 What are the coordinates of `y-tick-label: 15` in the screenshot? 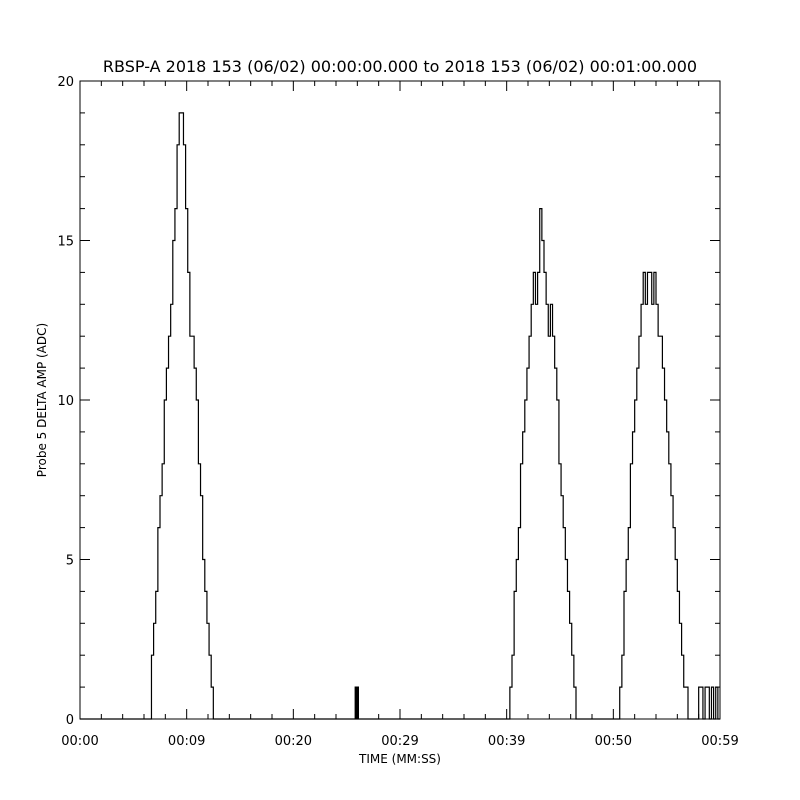 It's located at (65, 242).